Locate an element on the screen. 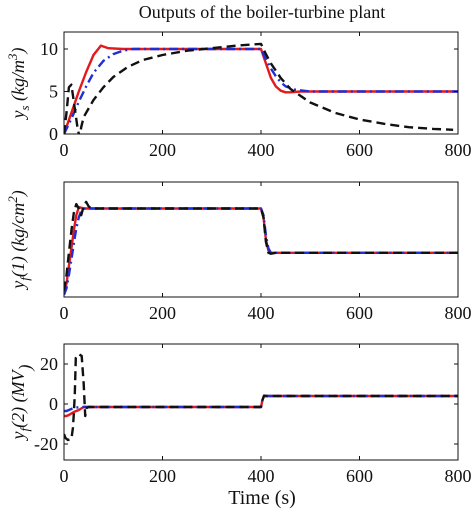 The width and height of the screenshot is (474, 511). y-tick-label: 10 is located at coordinates (49, 49).